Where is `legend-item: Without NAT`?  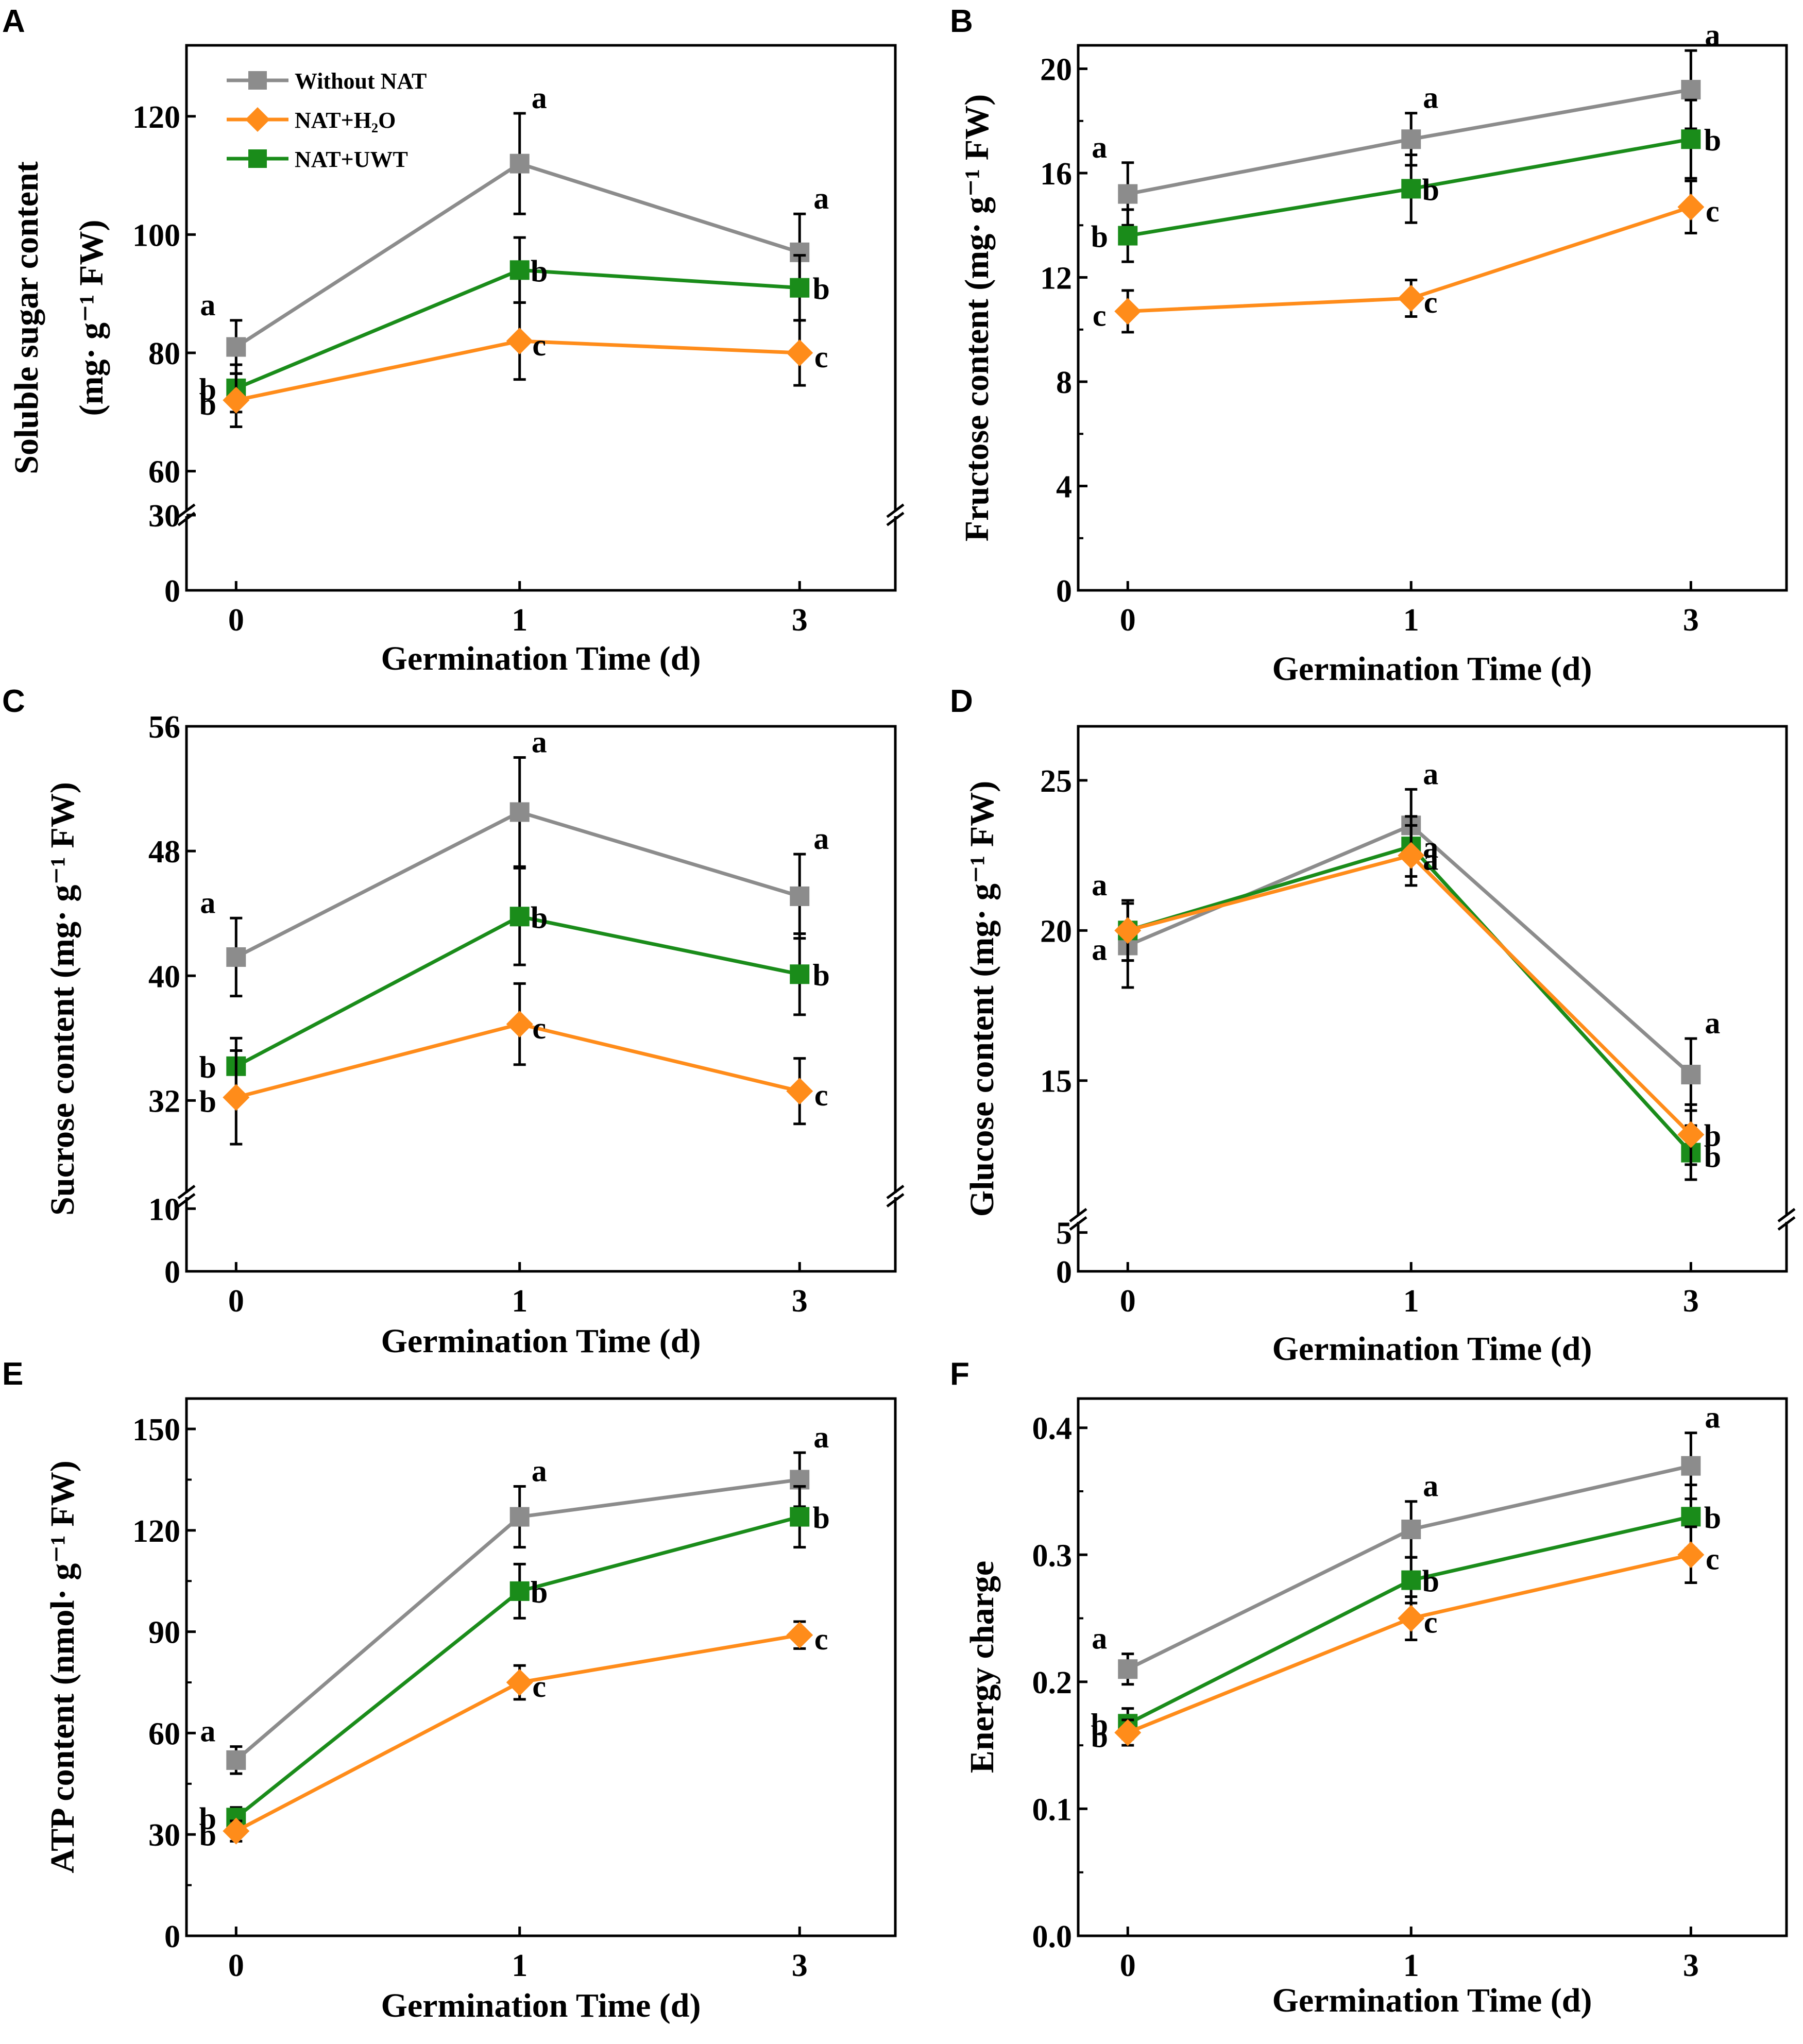
legend-item: Without NAT is located at coordinates (327, 81).